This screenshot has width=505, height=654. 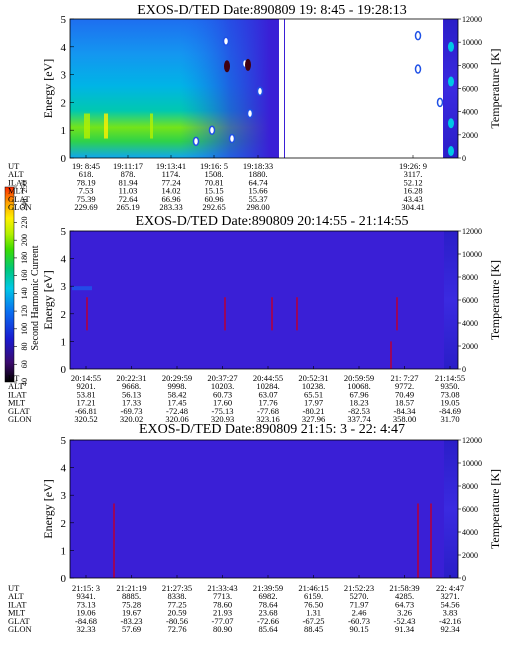 I want to click on orbit-cell: 327.96, so click(x=313, y=419).